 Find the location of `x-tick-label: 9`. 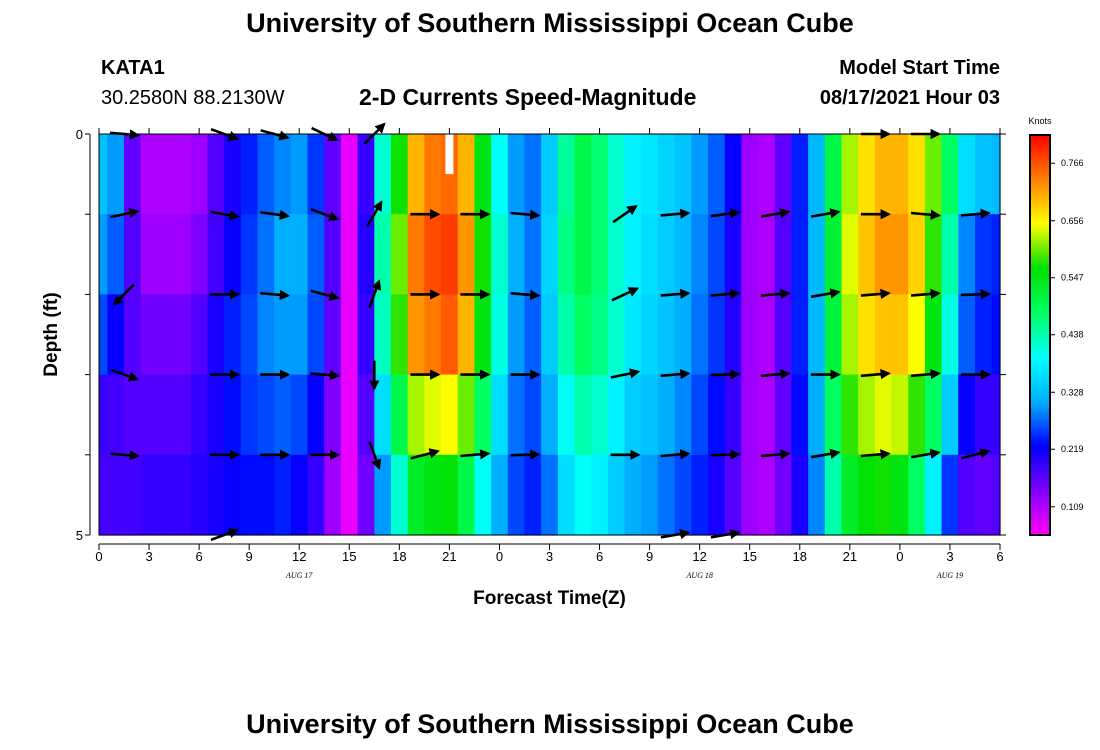

x-tick-label: 9 is located at coordinates (649, 556).